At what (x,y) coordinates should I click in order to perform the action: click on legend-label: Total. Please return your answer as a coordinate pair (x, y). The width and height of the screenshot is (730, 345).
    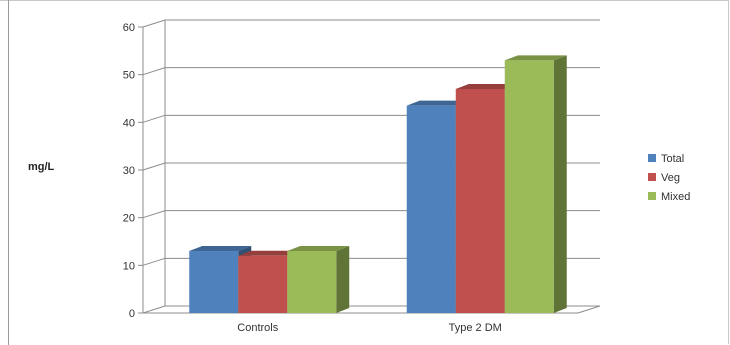
    Looking at the image, I should click on (672, 159).